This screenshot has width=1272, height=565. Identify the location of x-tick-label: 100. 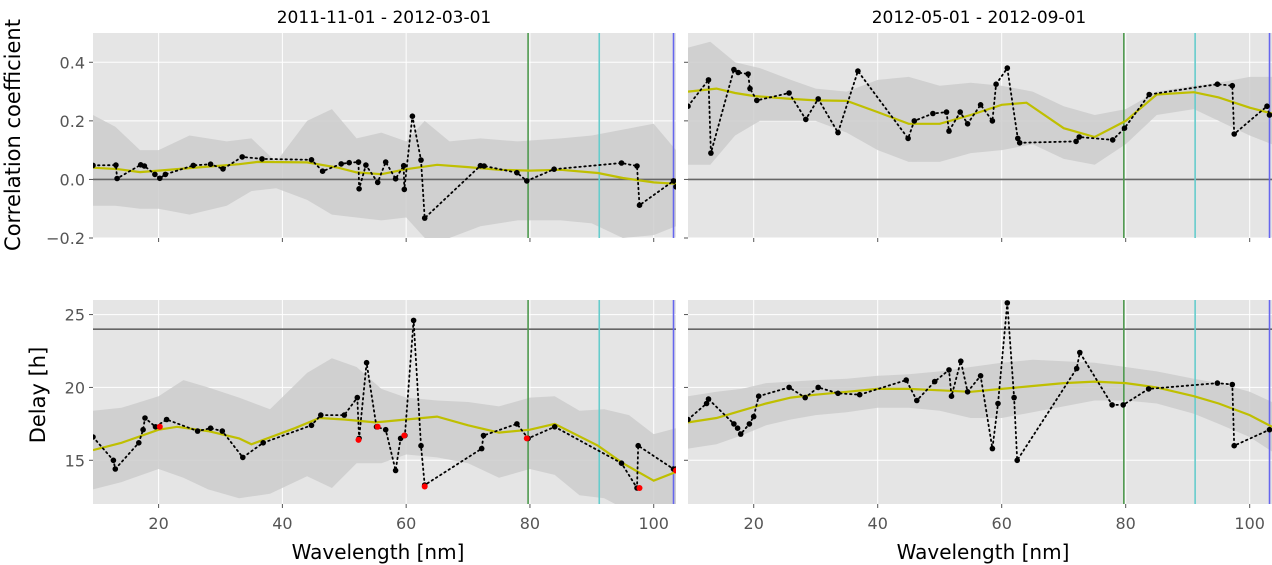
(1249, 523).